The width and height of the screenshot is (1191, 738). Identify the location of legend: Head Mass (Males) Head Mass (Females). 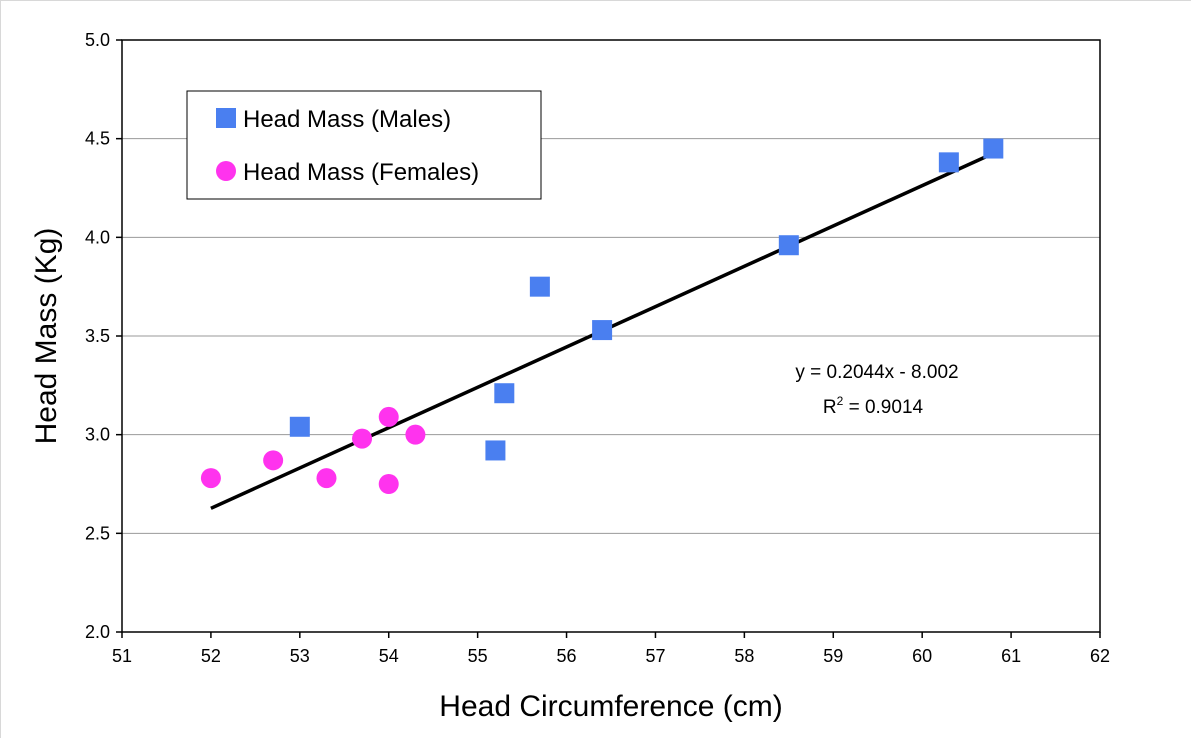
(364, 145).